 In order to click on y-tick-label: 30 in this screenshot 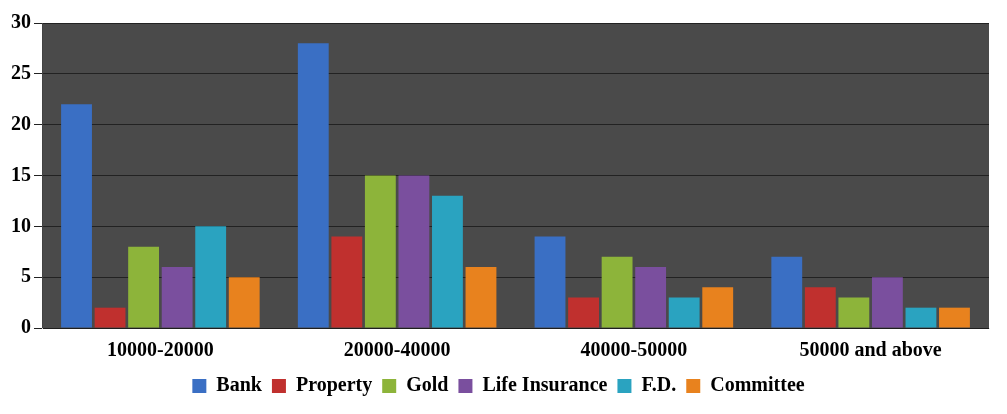, I will do `click(21, 21)`.